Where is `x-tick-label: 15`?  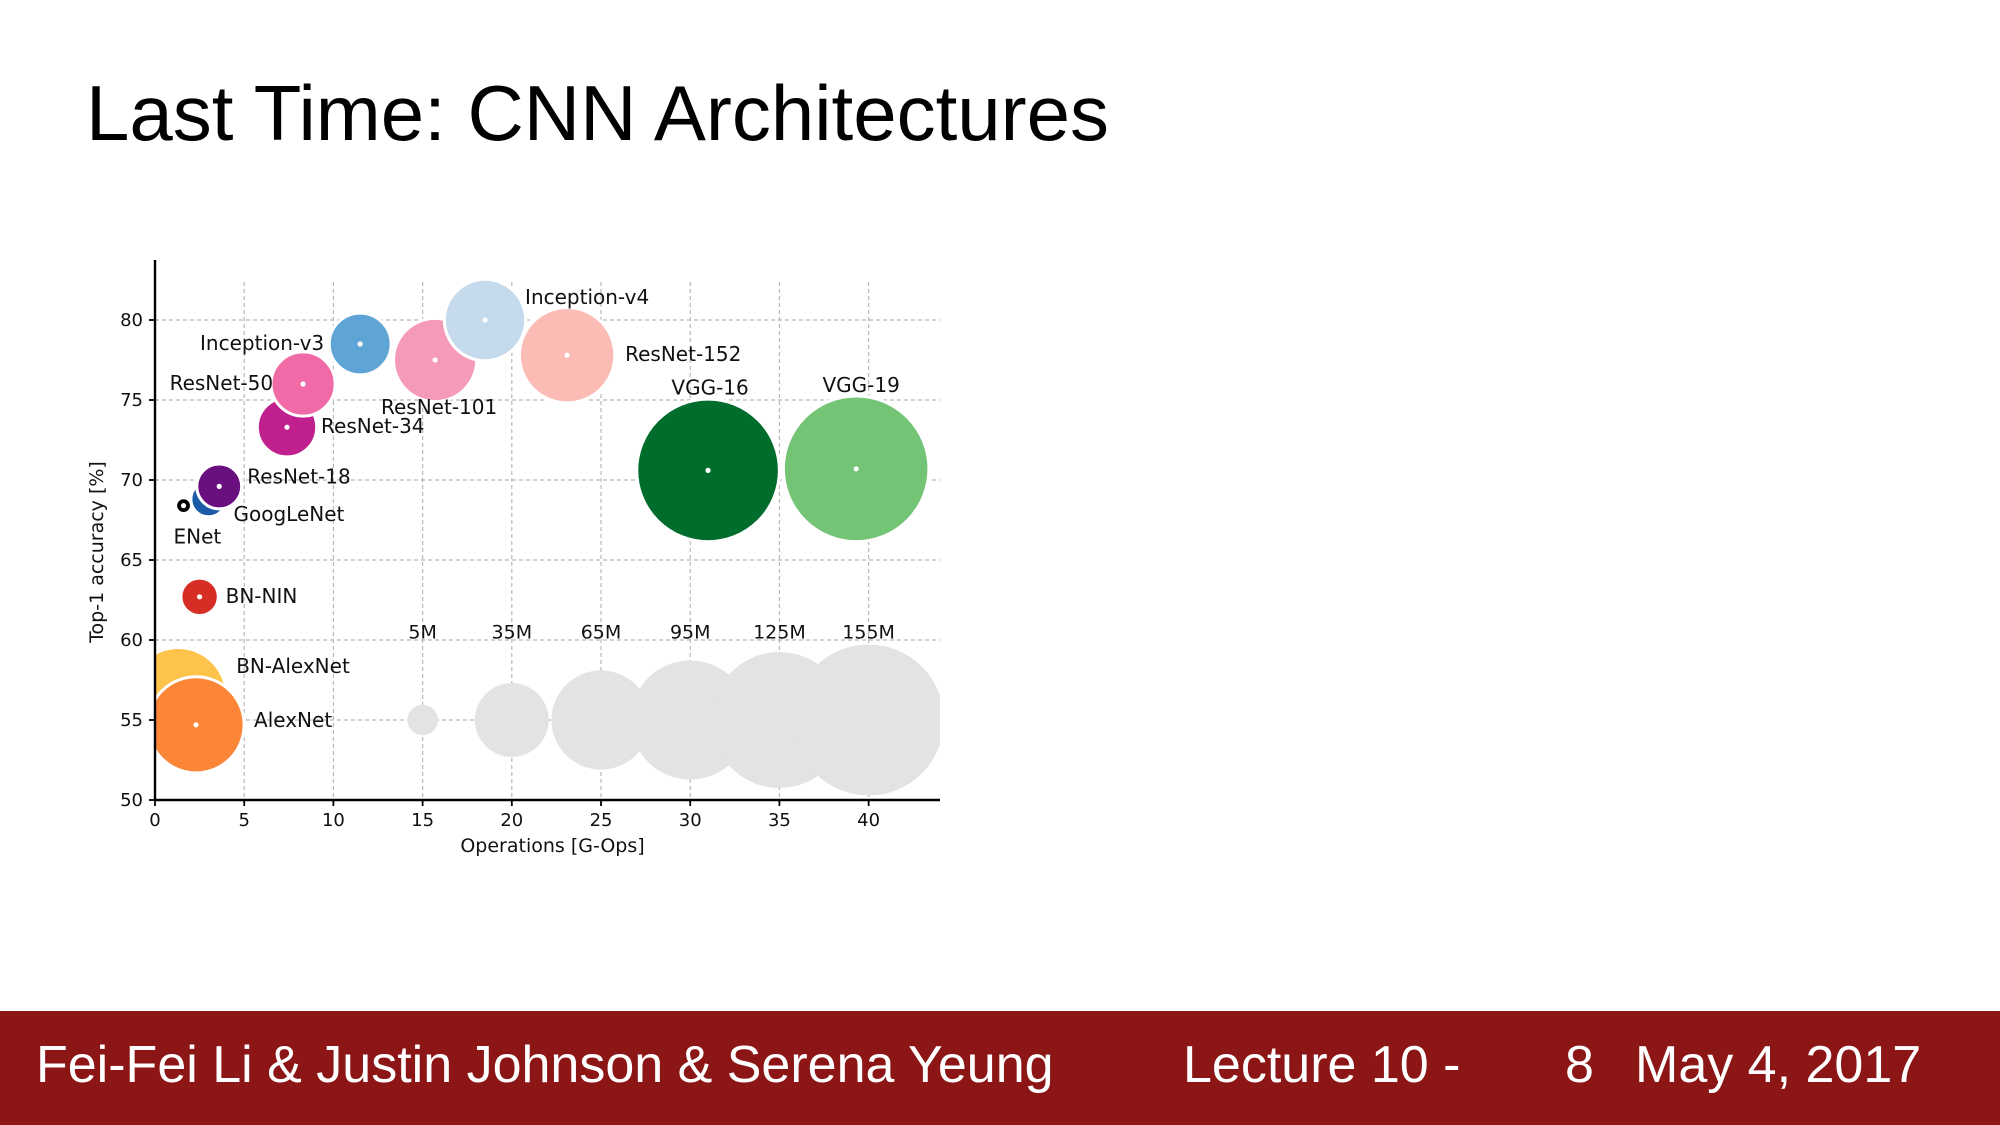 x-tick-label: 15 is located at coordinates (422, 820).